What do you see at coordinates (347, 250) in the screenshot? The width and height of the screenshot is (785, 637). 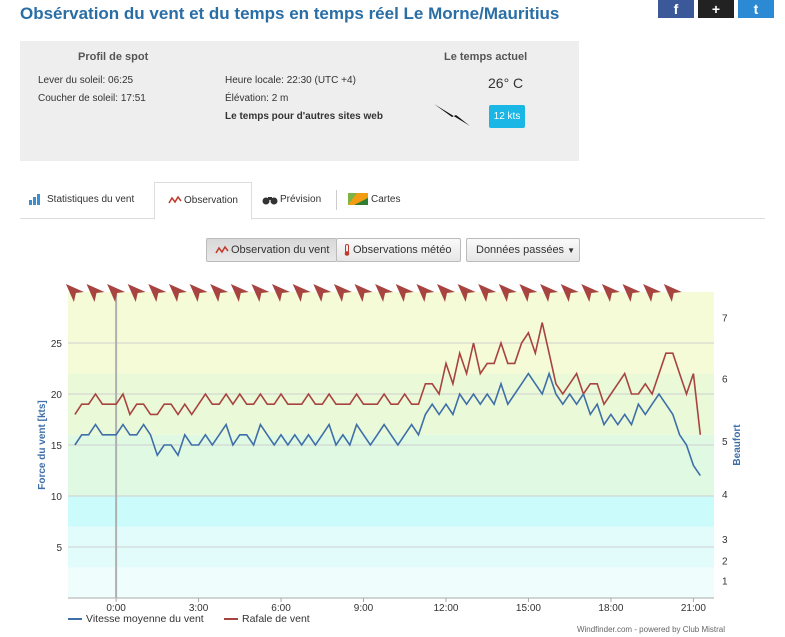 I see `thermometer-icon` at bounding box center [347, 250].